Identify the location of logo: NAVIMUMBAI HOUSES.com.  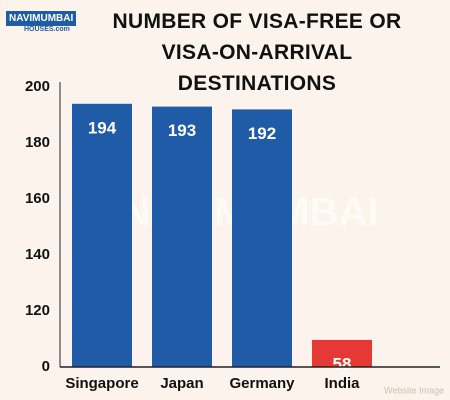
(43, 23).